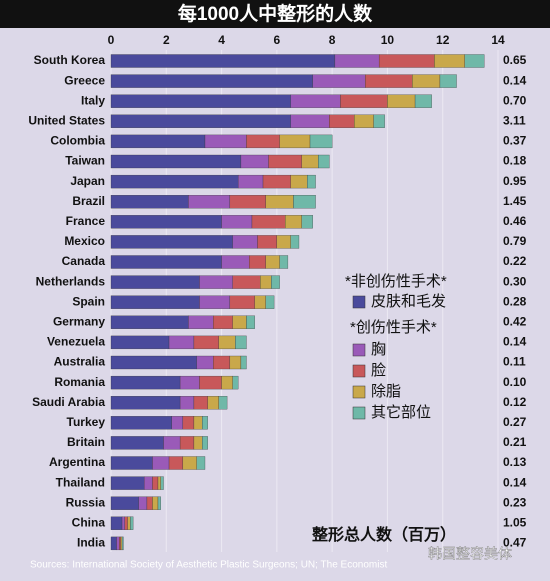  Describe the element at coordinates (515, 281) in the screenshot. I see `total-label: 0.30` at that location.